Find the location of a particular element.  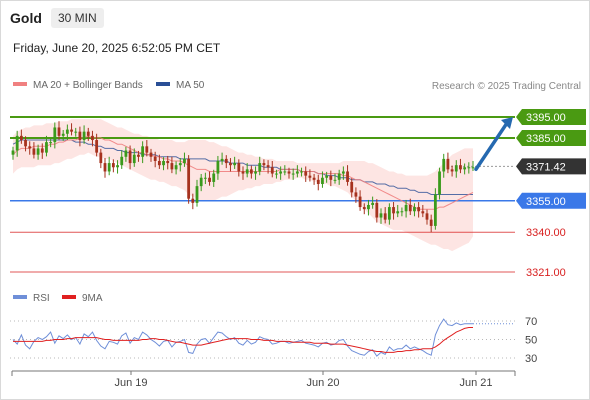

rsi-tick-50: 50 is located at coordinates (531, 341).